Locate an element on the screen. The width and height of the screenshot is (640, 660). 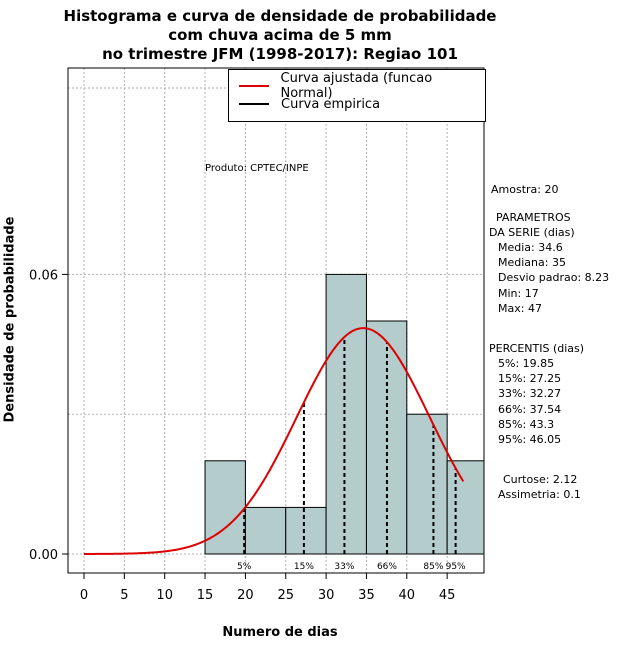
legend-swatch-empirica is located at coordinates (254, 104).